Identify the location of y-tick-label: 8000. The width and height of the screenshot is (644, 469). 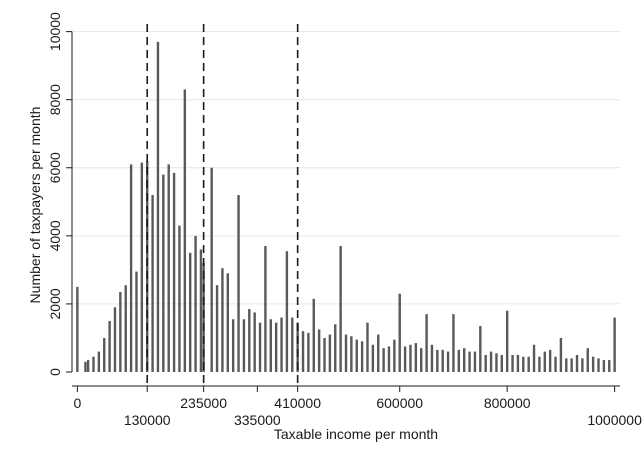
(55, 99).